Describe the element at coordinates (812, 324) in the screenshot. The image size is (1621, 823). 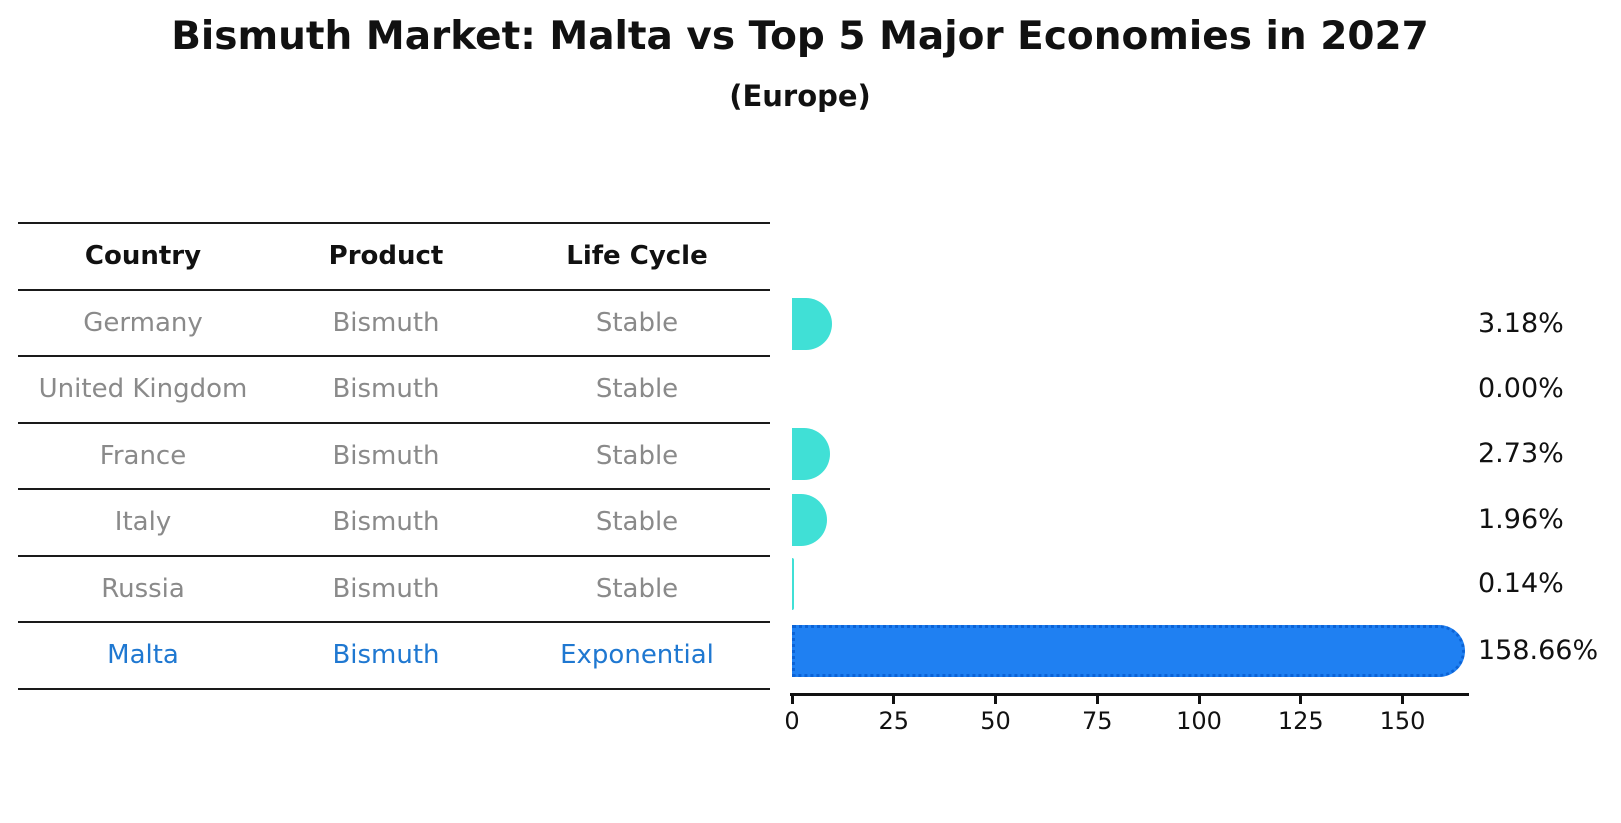
I see `bar-germany` at that location.